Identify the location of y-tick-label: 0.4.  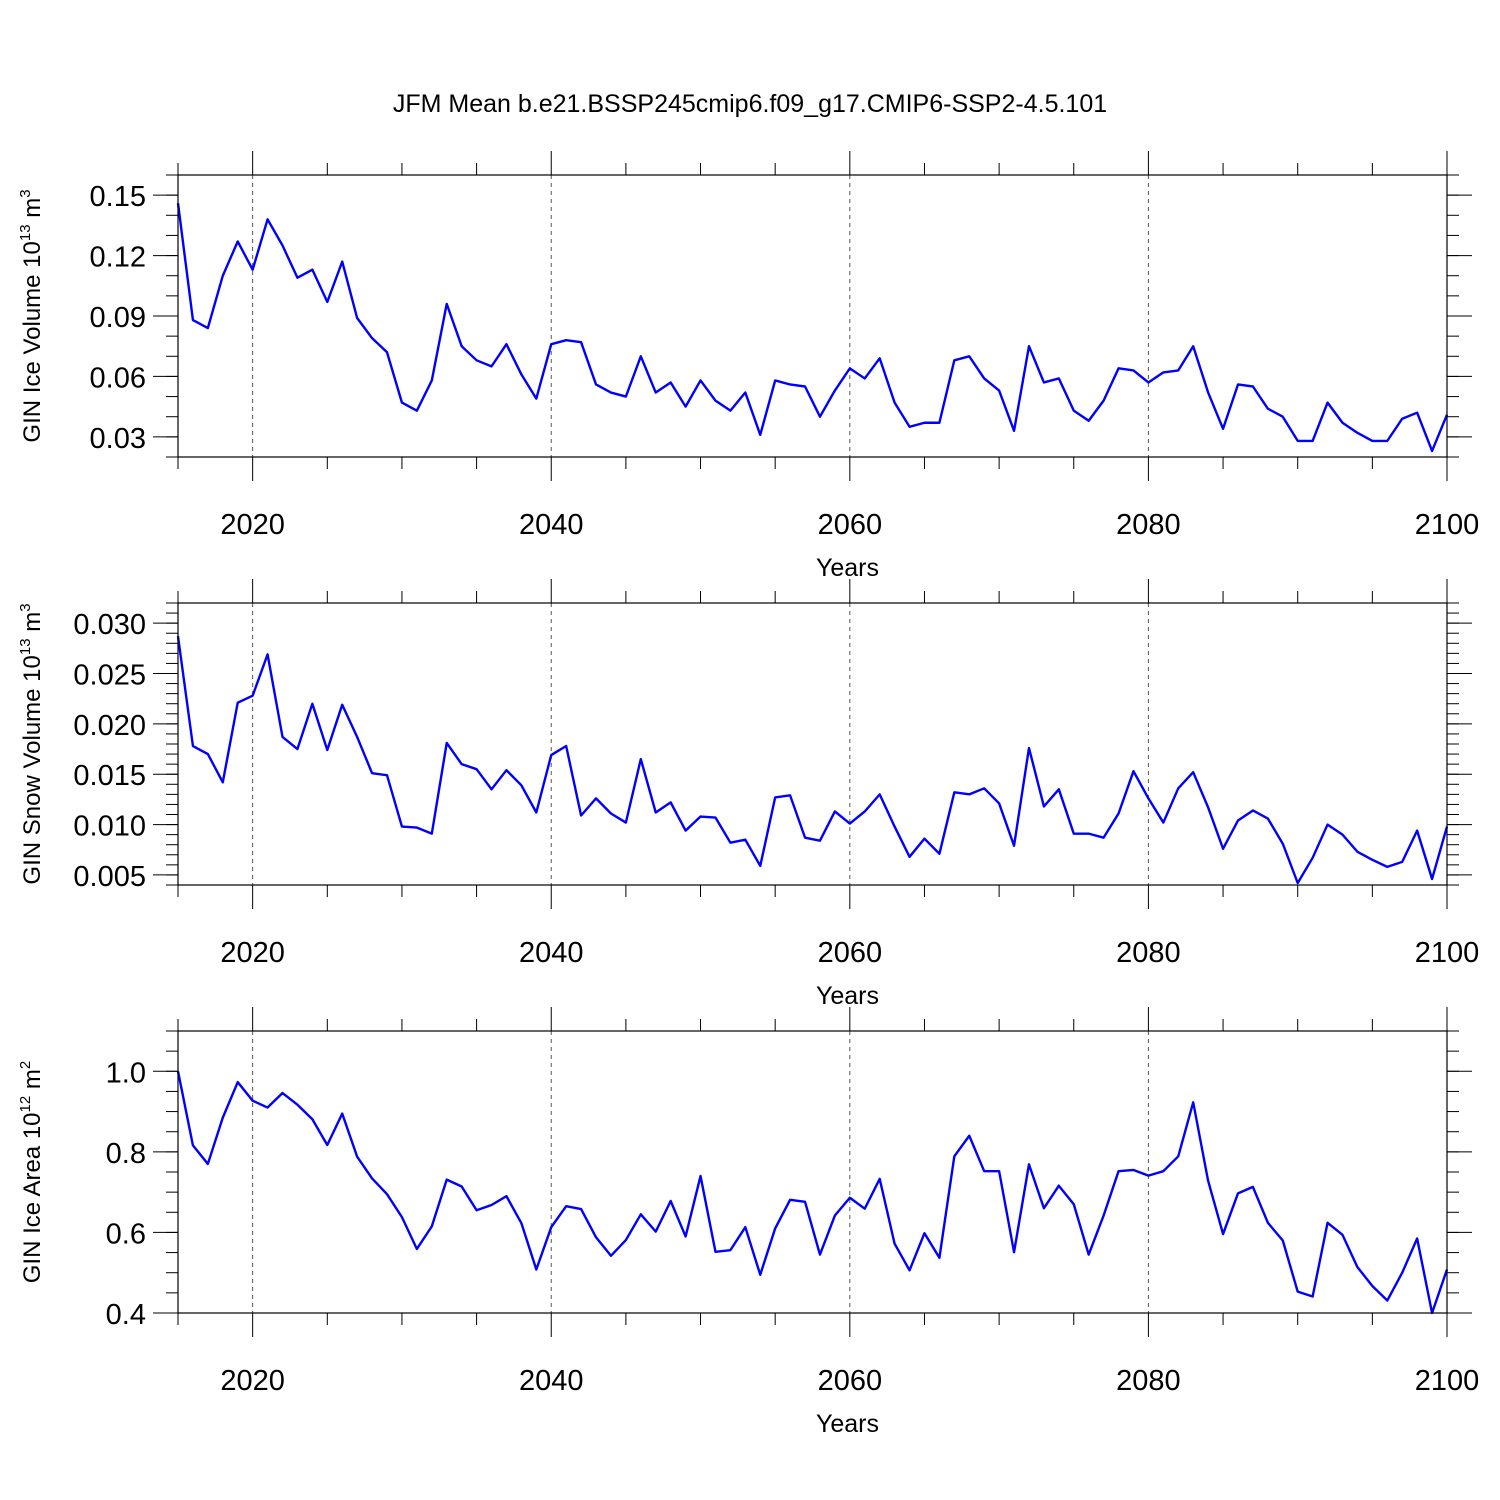
(126, 1315).